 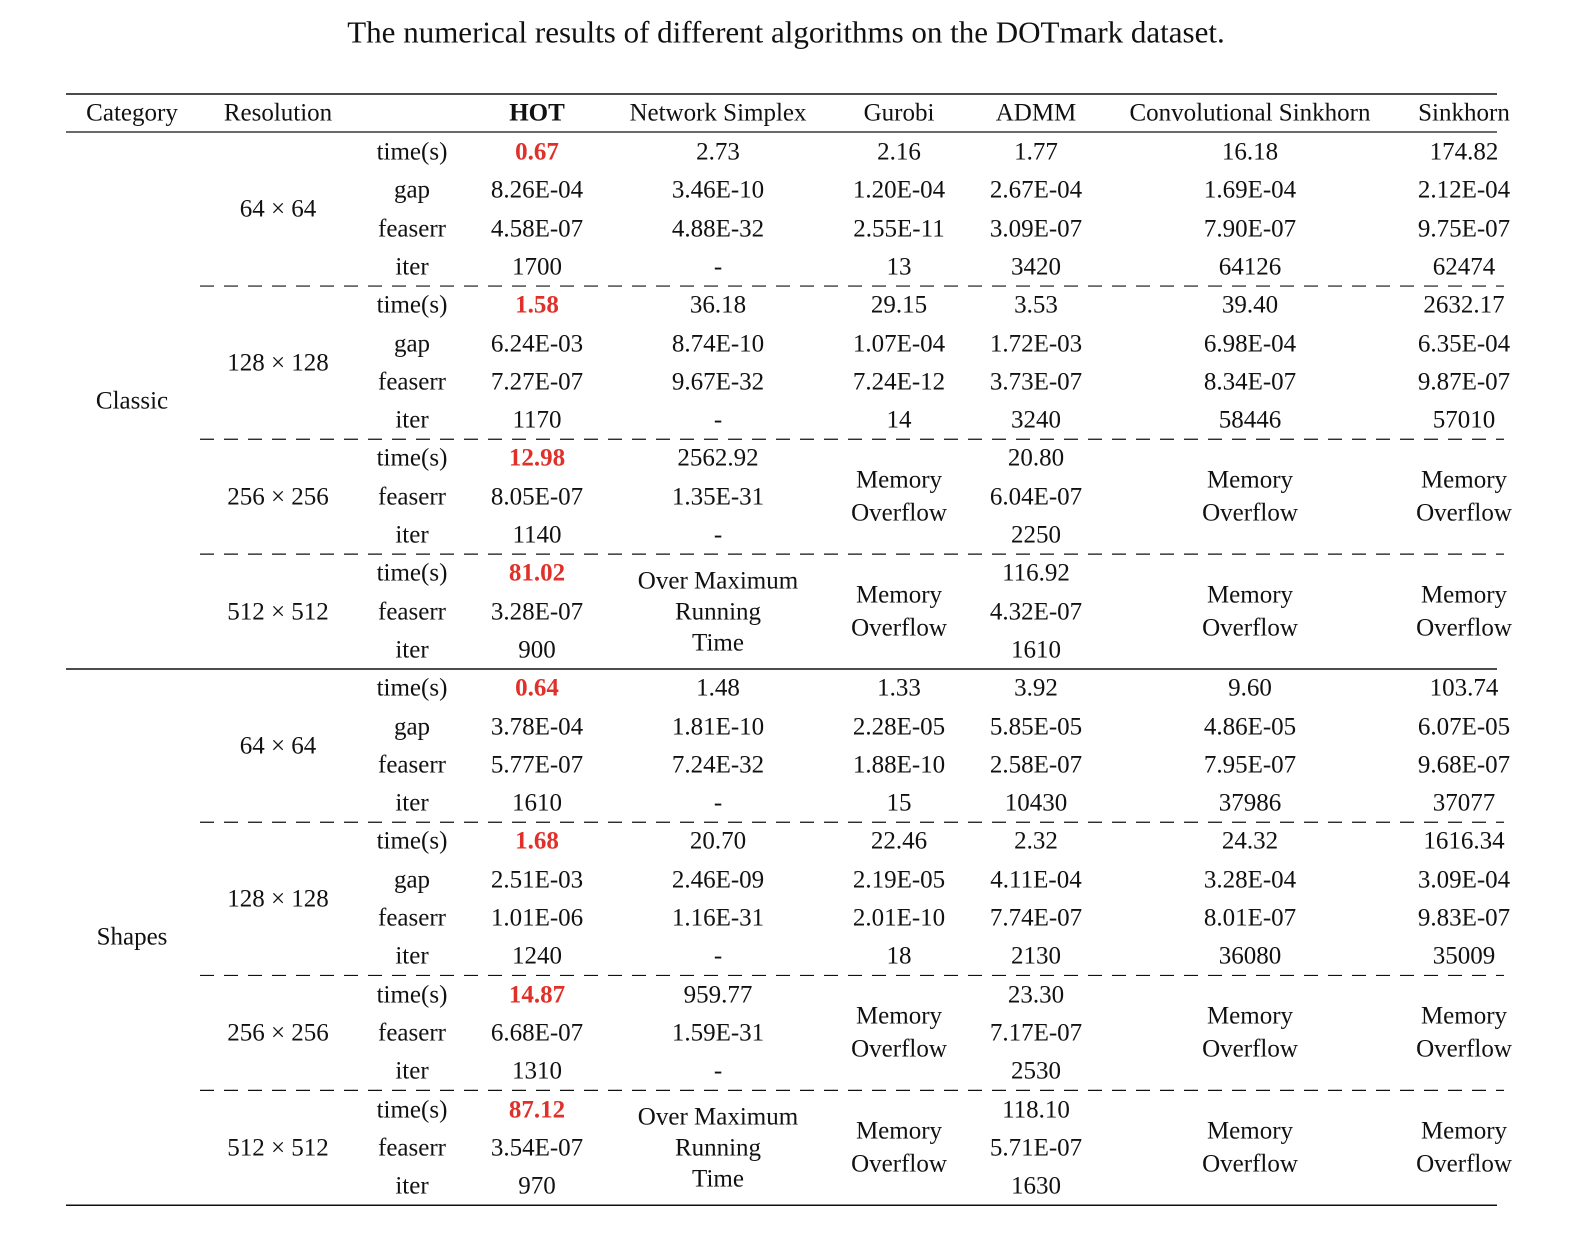 What do you see at coordinates (537, 1186) in the screenshot?
I see `cell: 970` at bounding box center [537, 1186].